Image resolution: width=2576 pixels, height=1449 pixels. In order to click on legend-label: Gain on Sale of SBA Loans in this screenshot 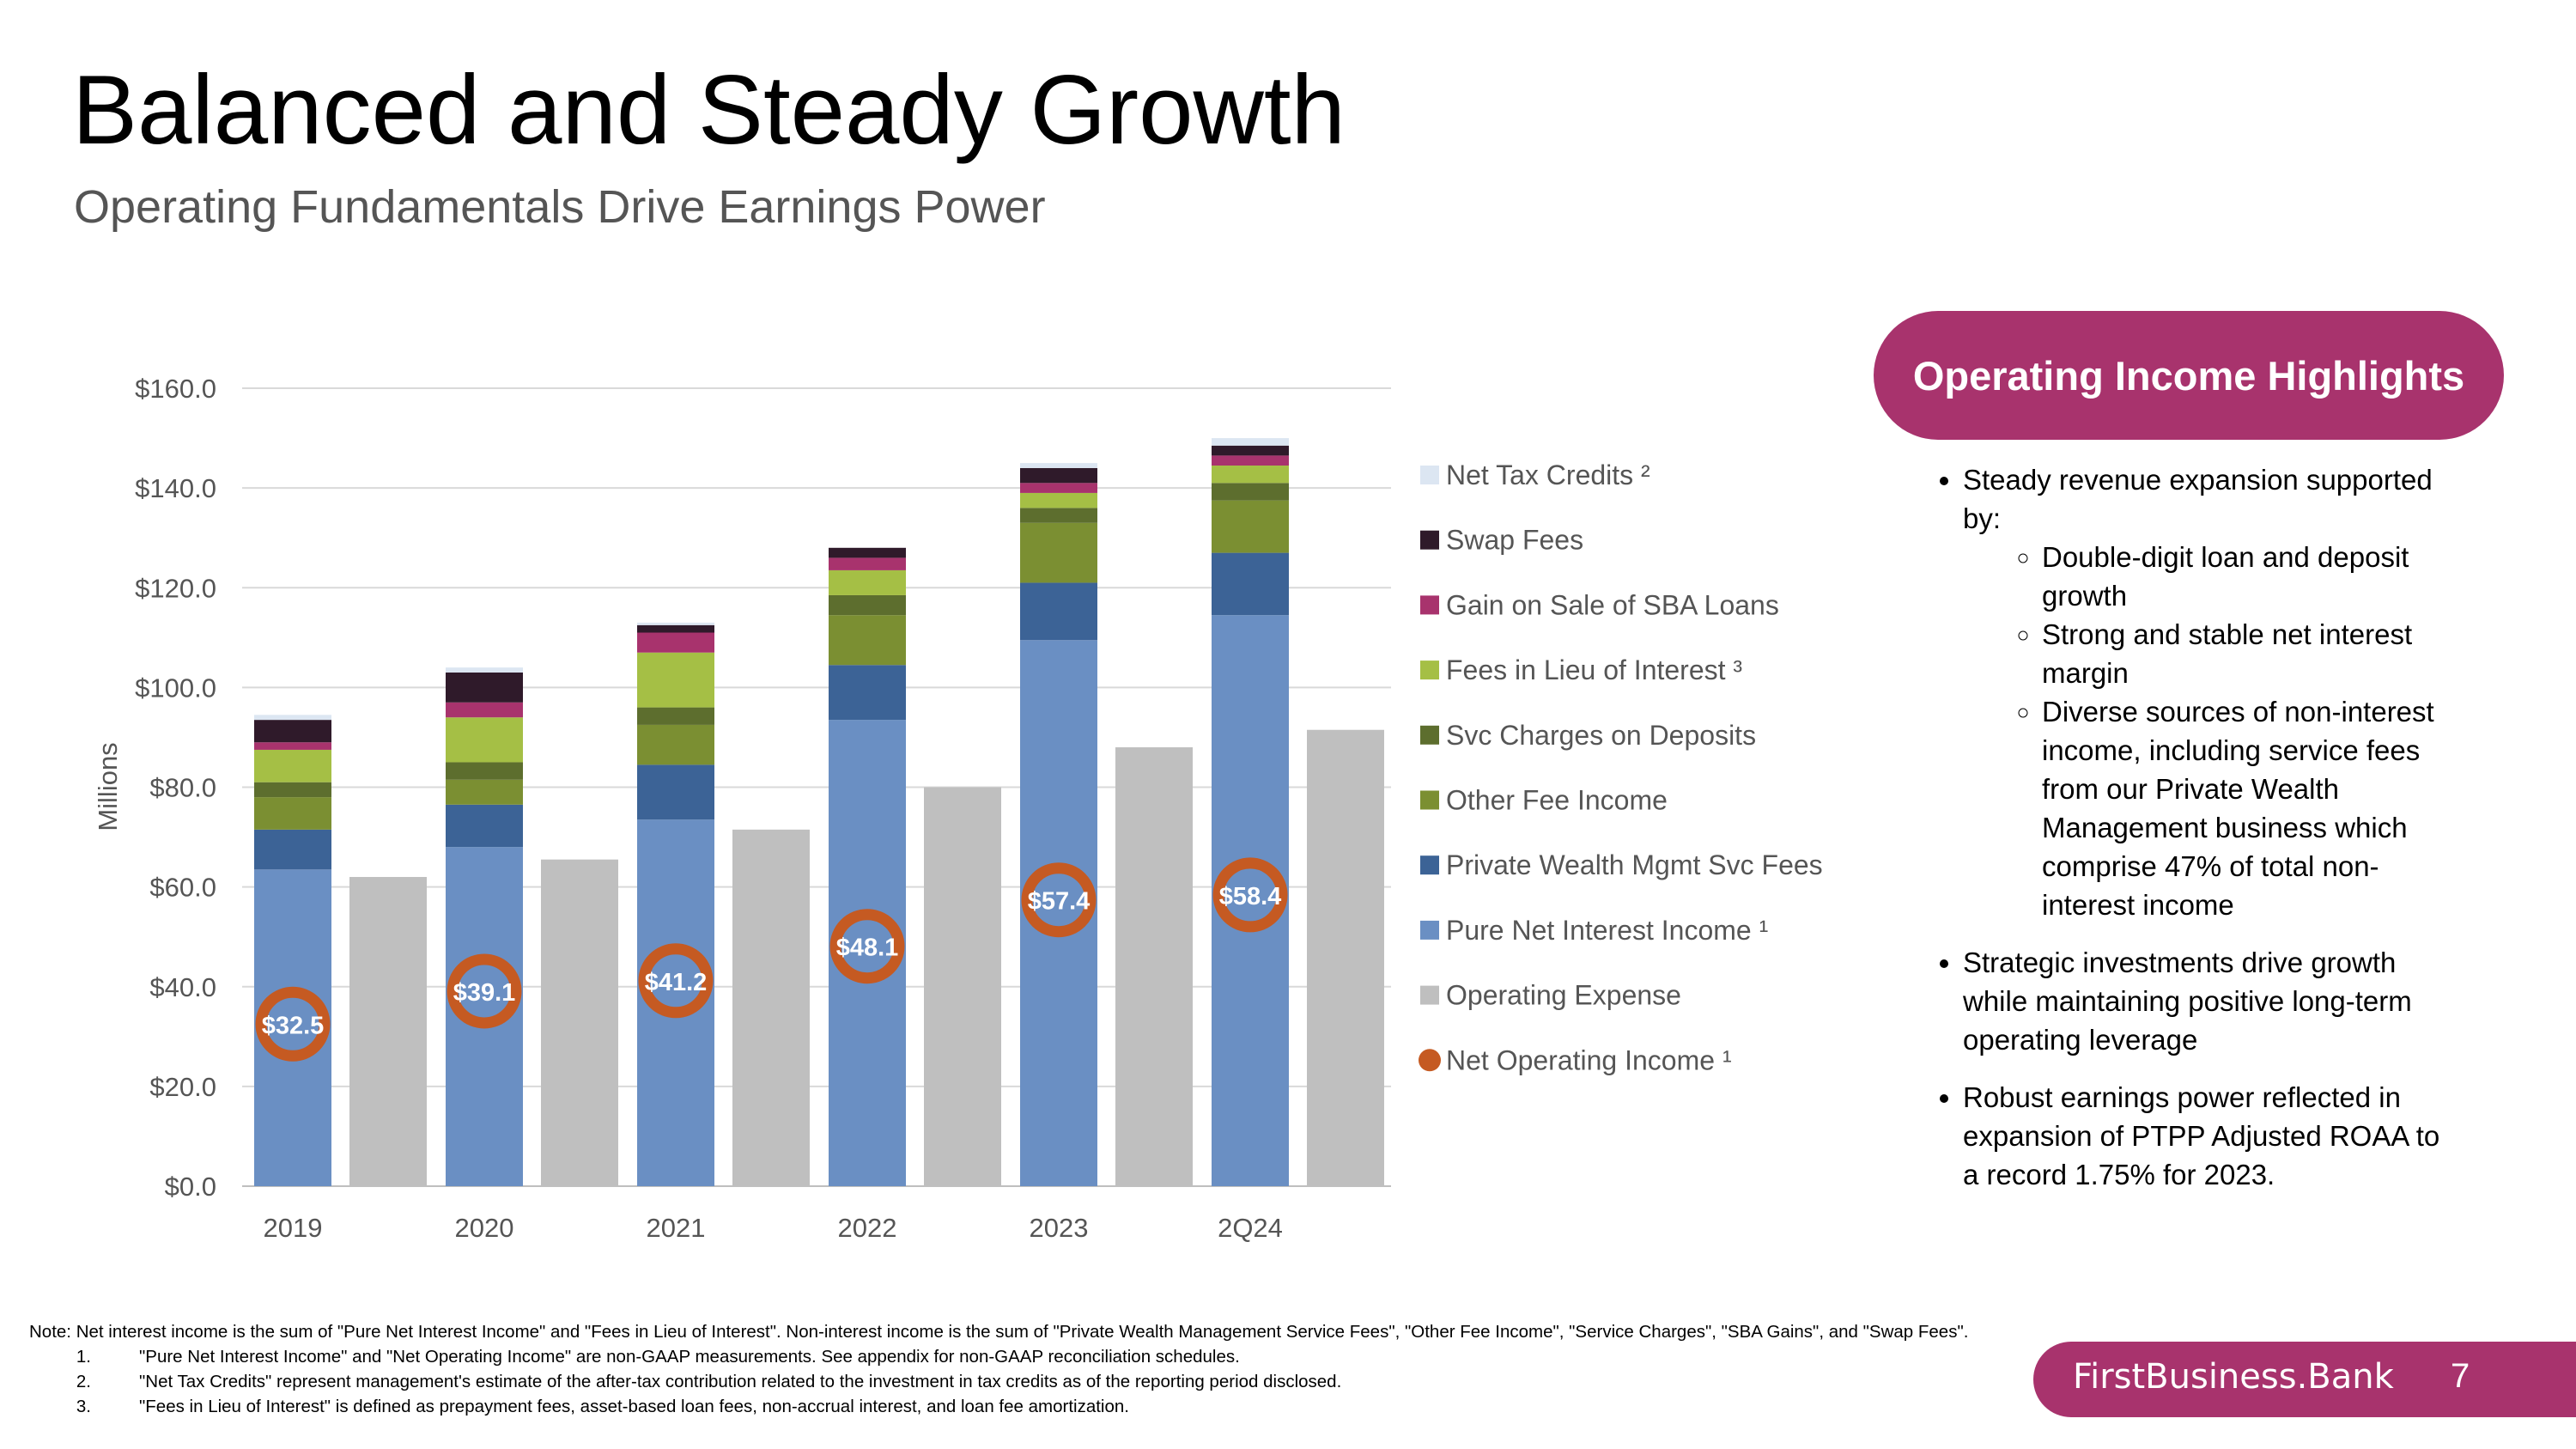, I will do `click(1612, 604)`.